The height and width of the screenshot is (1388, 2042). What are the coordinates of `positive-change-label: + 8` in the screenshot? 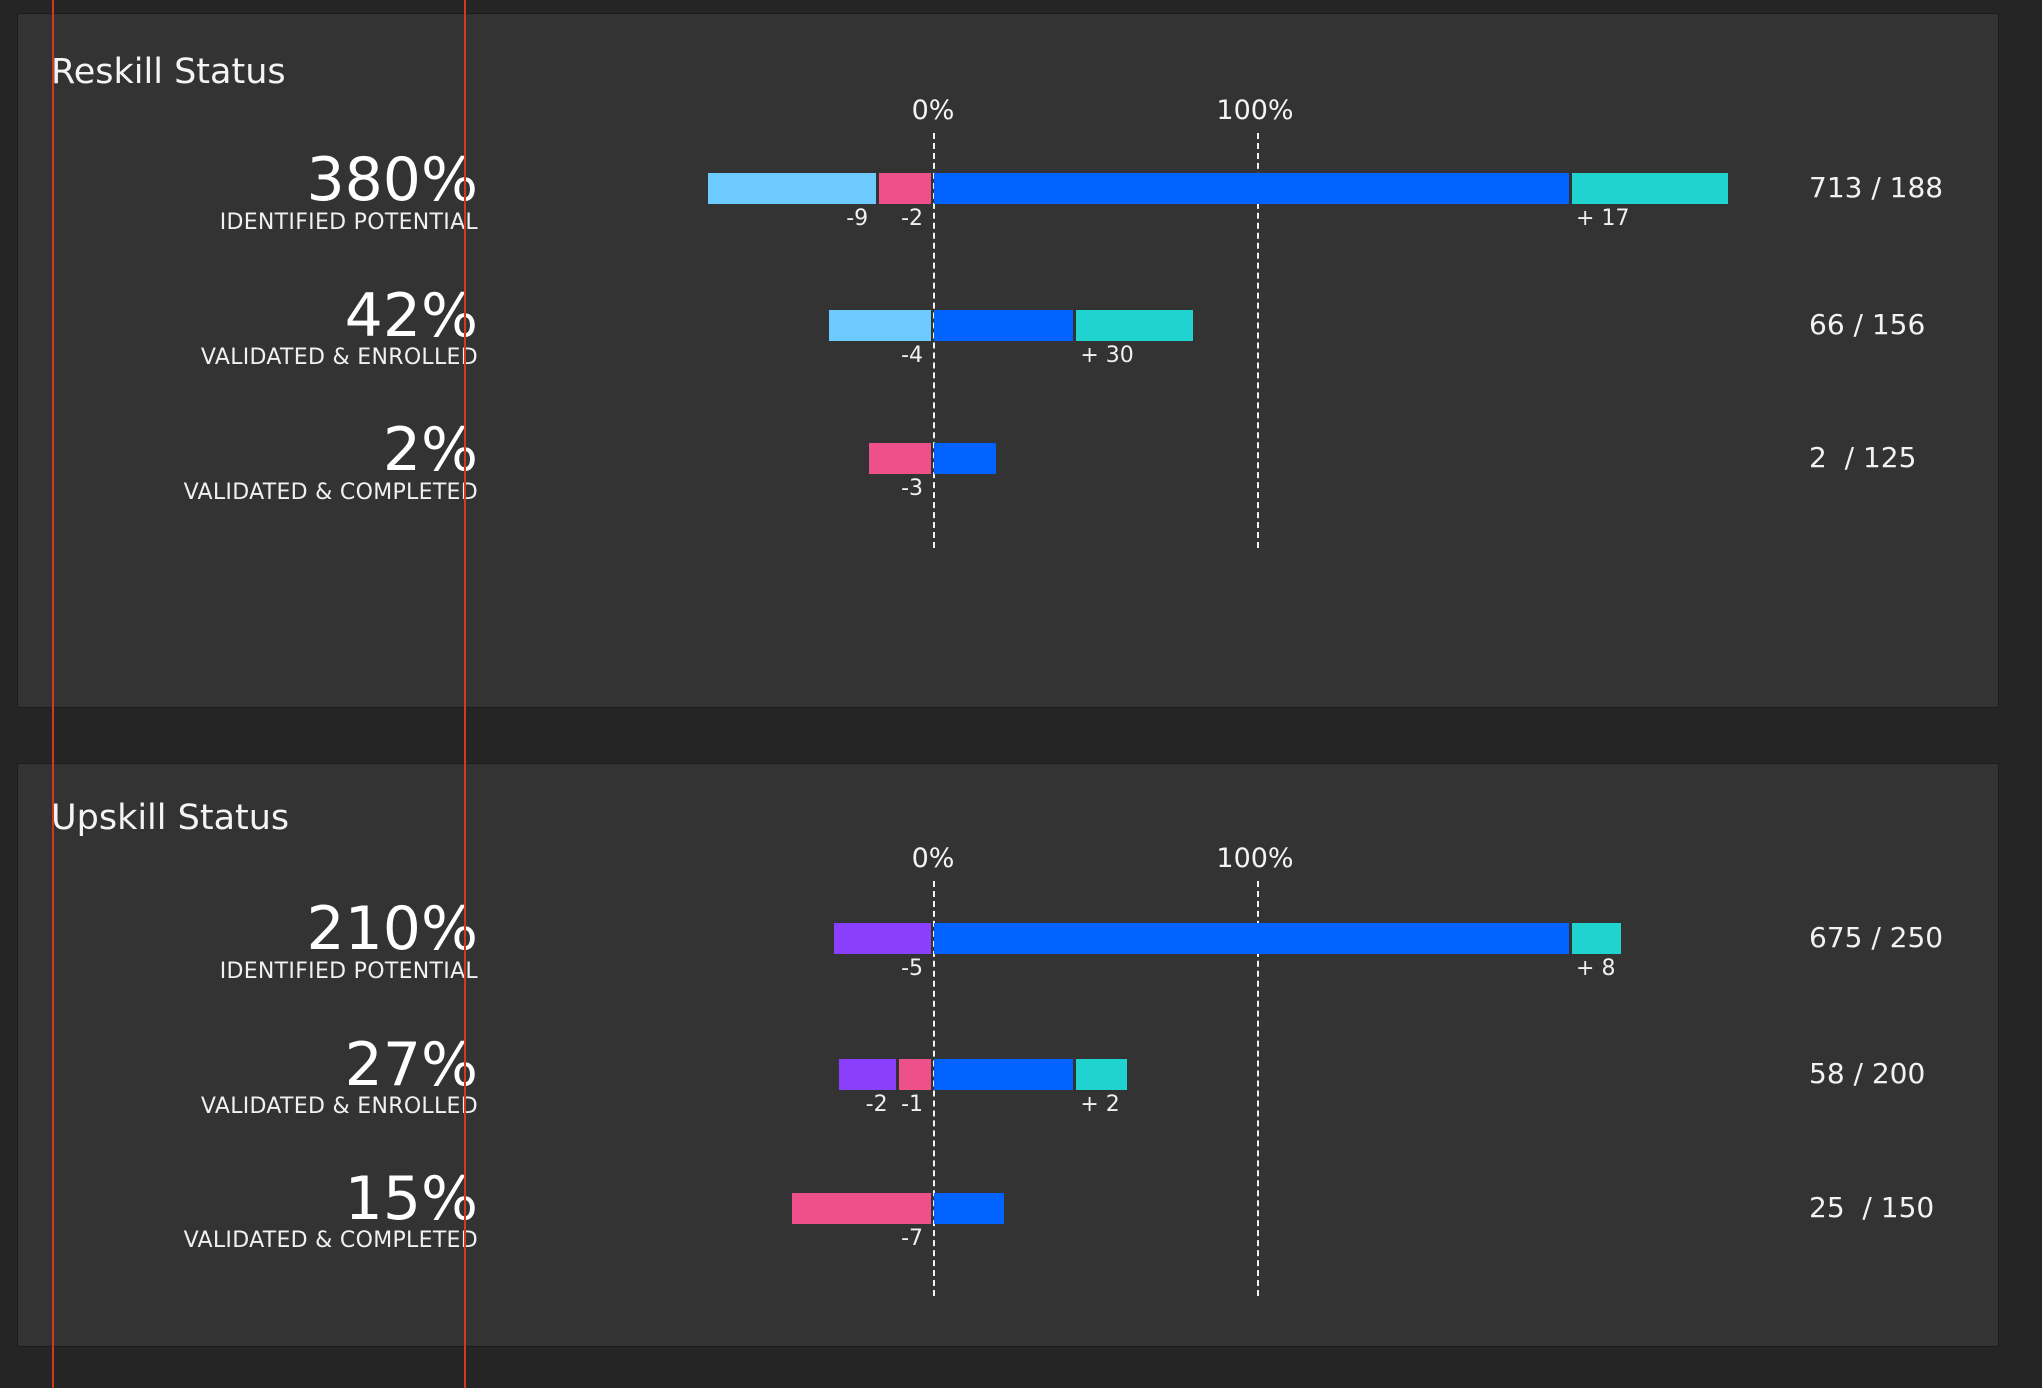 It's located at (1596, 968).